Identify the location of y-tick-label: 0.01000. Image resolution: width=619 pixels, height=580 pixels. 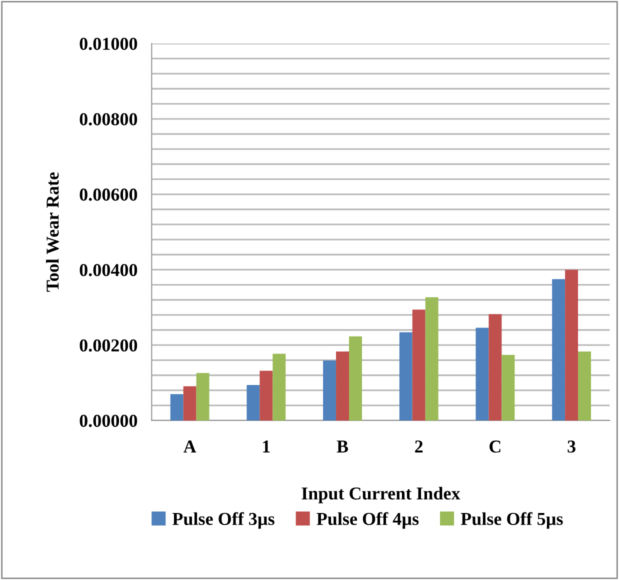
(109, 44).